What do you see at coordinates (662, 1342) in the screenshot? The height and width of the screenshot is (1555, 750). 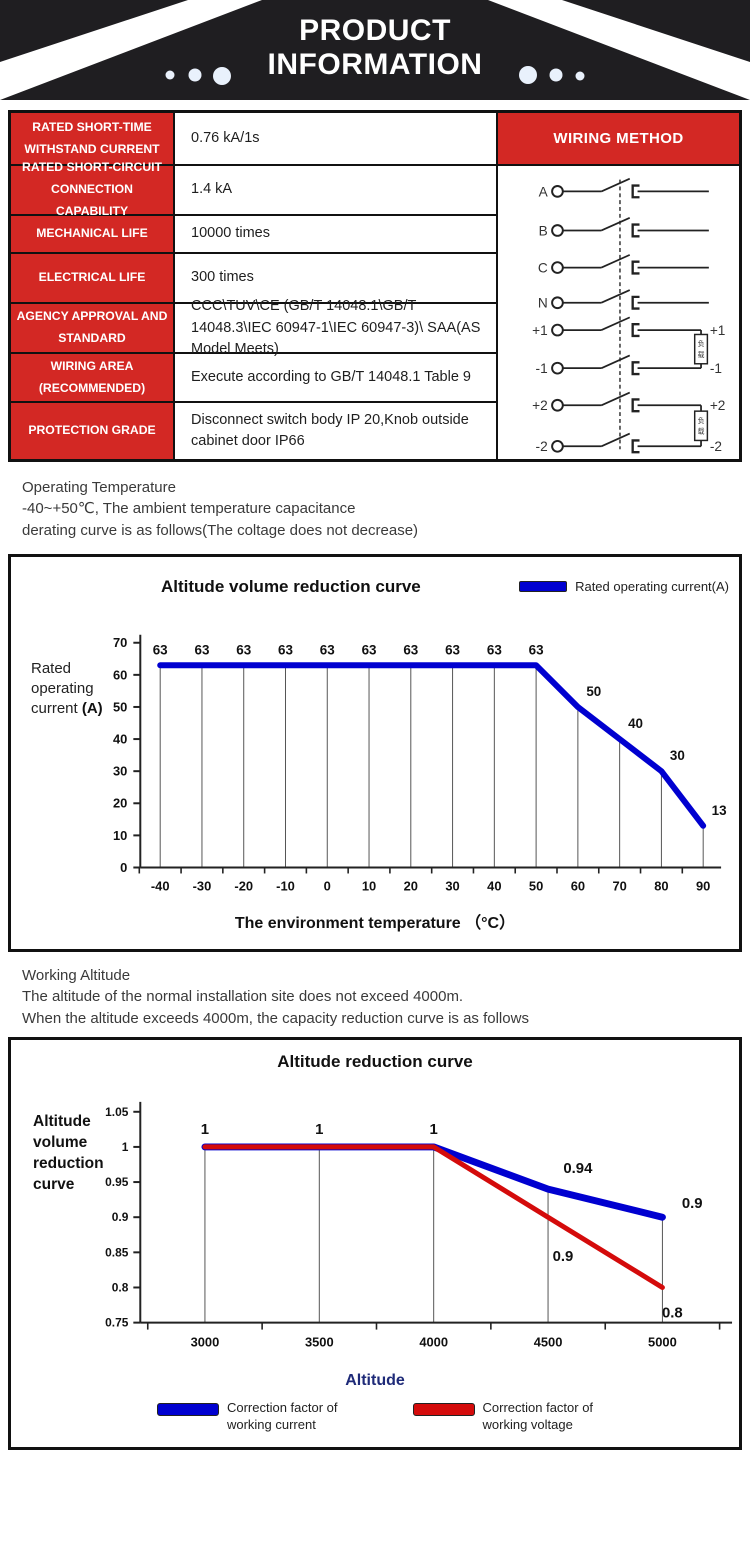 I see `x-tick-label: 5000` at bounding box center [662, 1342].